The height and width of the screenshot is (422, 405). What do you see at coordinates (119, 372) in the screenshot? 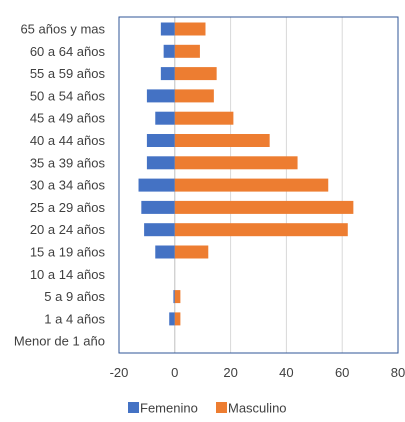
I see `x-tick-label-0: -20` at bounding box center [119, 372].